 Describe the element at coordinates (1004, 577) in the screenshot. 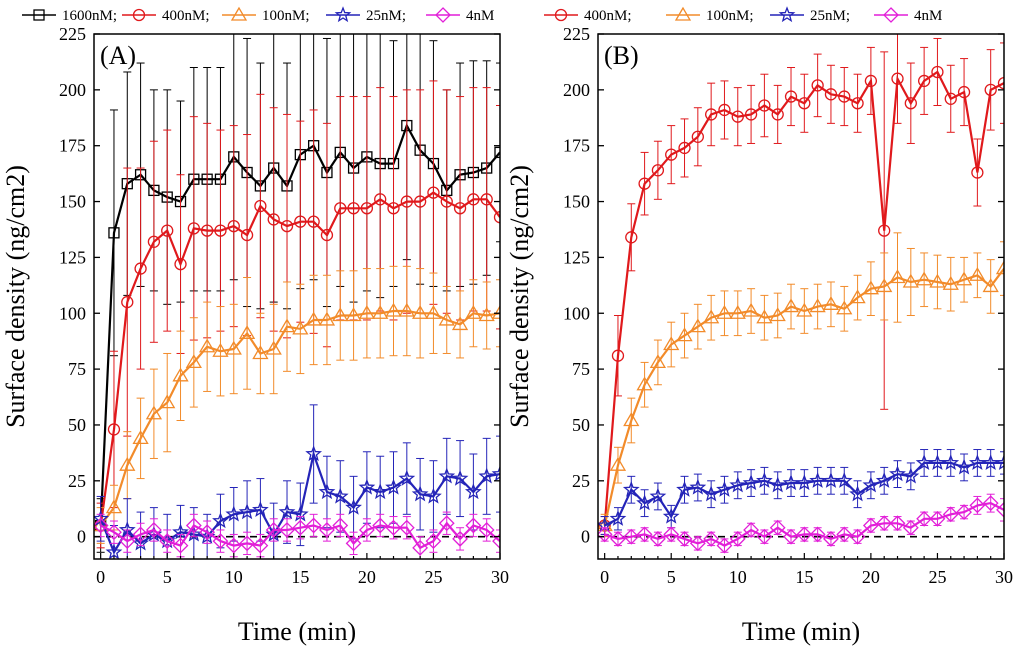

I see `x-tick-label: 30` at that location.